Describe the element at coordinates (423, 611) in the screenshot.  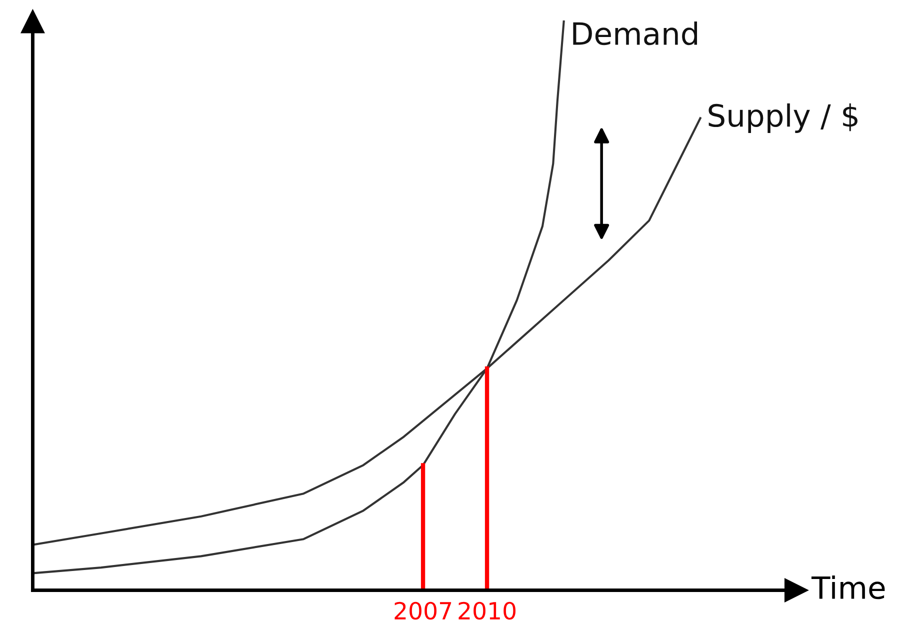
I see `x-tick-label: 2007` at that location.